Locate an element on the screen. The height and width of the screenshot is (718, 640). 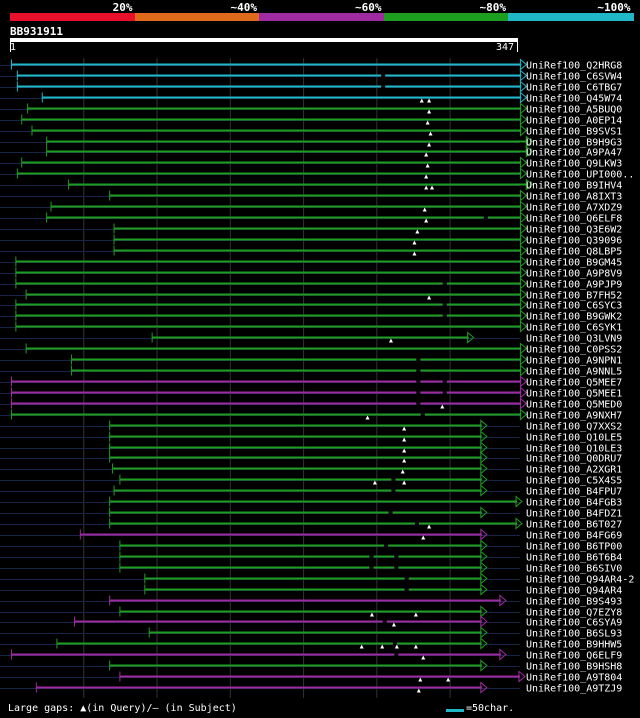
hit-label: UniRef100_C0PSS2 is located at coordinates (574, 350).